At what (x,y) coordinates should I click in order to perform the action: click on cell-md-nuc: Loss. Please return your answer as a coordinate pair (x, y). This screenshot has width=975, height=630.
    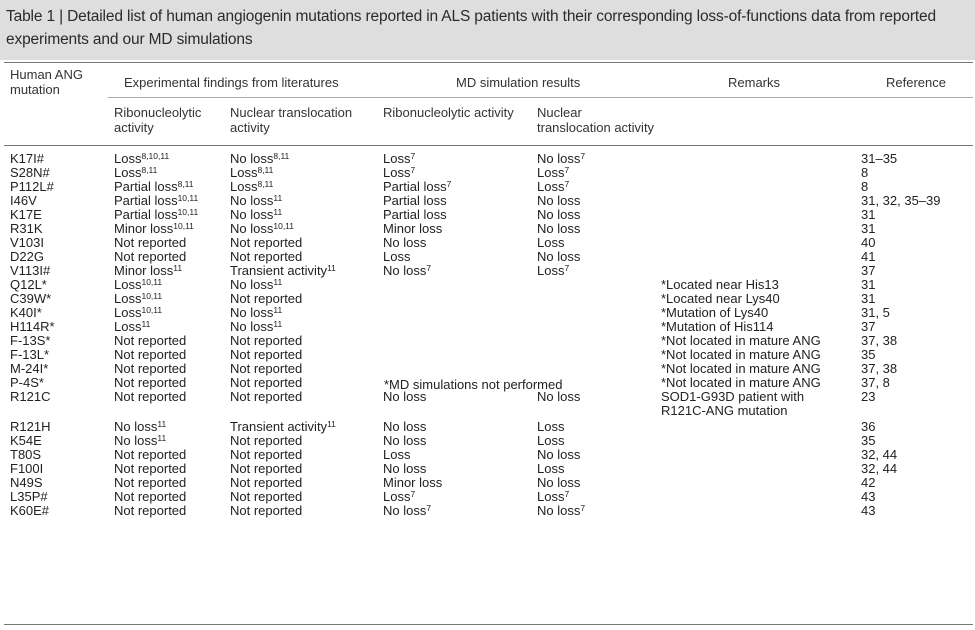
    Looking at the image, I should click on (550, 243).